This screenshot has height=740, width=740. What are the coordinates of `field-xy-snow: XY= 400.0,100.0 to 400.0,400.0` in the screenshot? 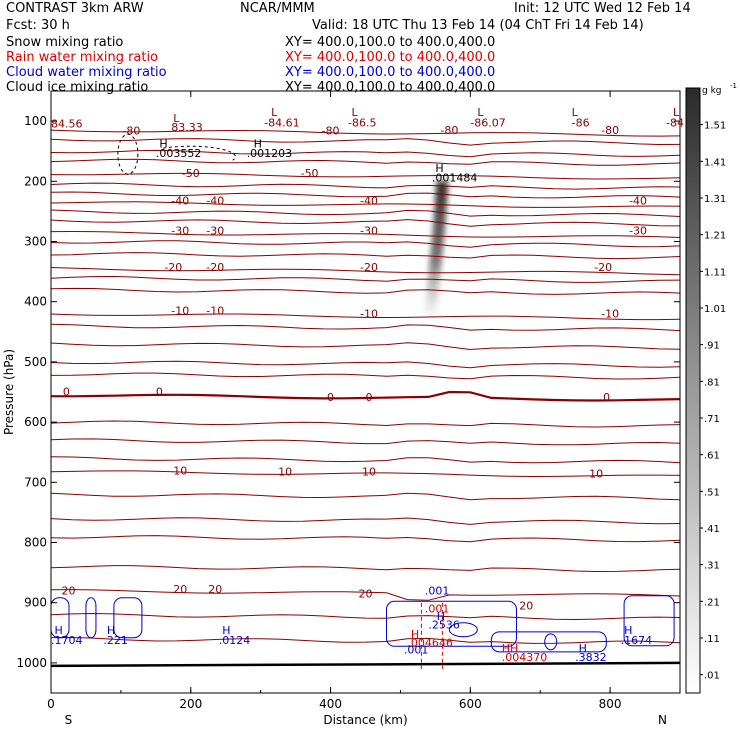 It's located at (390, 42).